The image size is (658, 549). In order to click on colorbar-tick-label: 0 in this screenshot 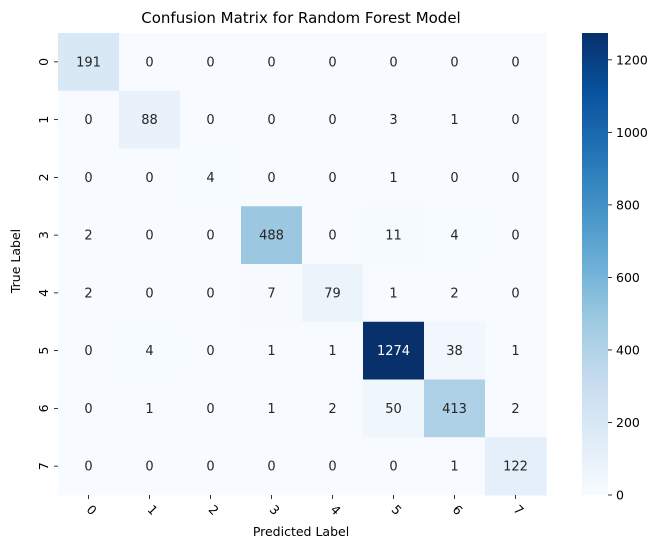, I will do `click(620, 495)`.